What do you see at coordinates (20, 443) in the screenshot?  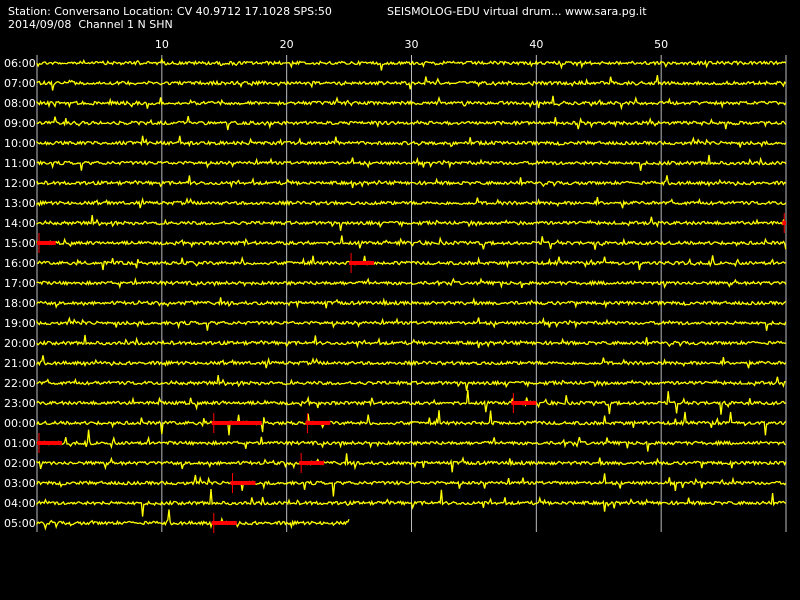 I see `y-hour-label: 01:00` at bounding box center [20, 443].